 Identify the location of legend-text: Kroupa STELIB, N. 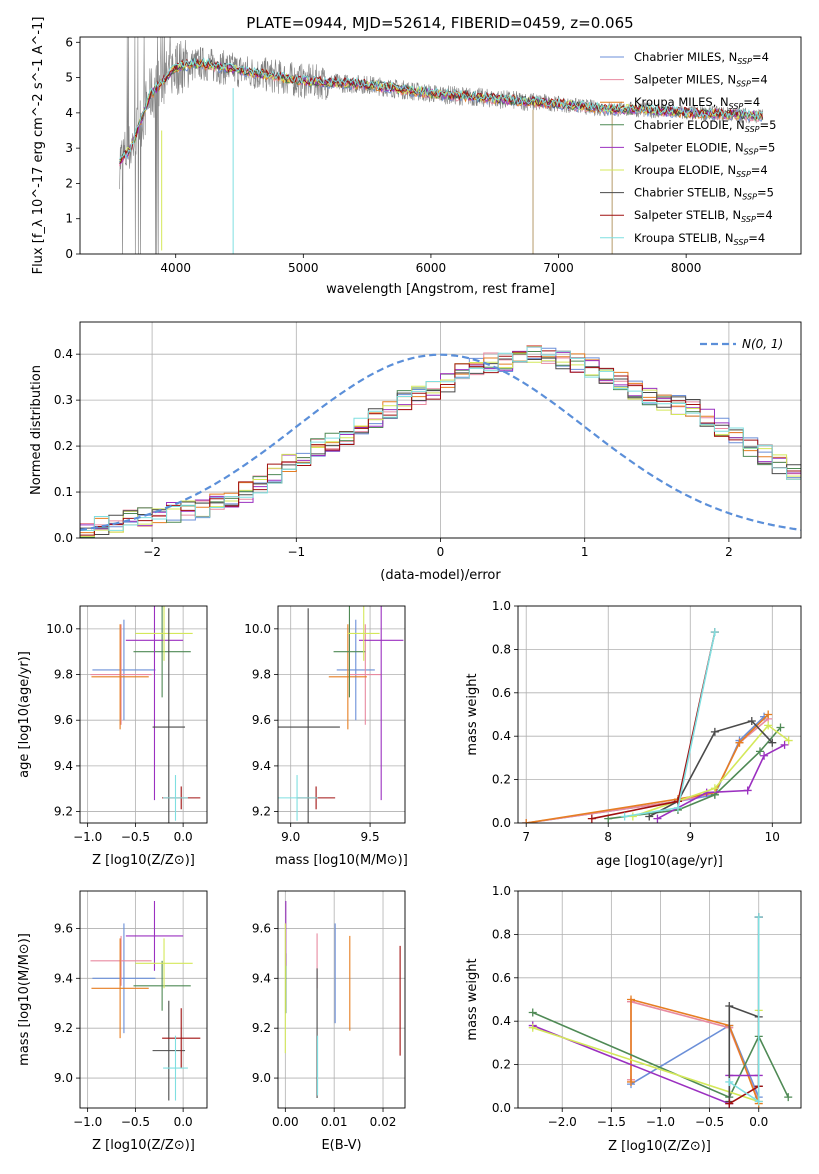
(684, 238).